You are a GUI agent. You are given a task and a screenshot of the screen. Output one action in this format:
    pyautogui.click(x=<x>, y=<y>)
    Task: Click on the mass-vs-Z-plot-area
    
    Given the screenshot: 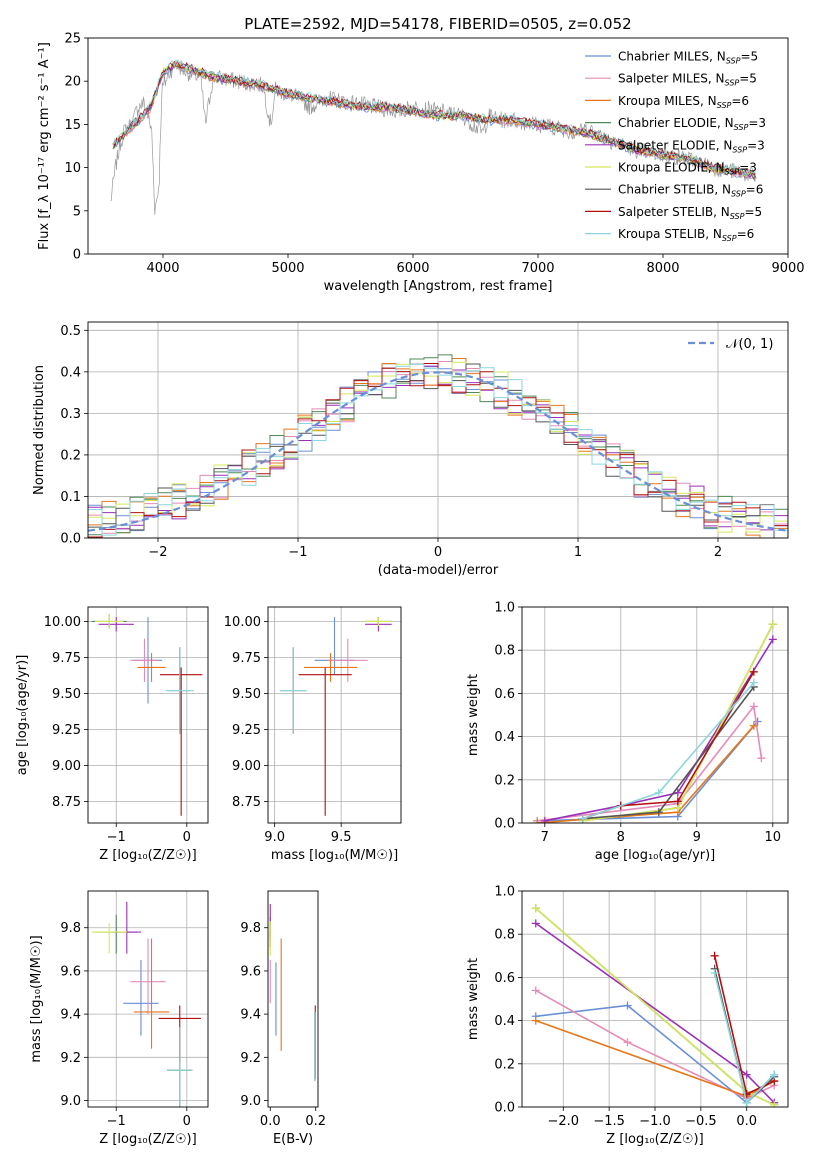 What is the action you would take?
    pyautogui.click(x=146, y=1004)
    